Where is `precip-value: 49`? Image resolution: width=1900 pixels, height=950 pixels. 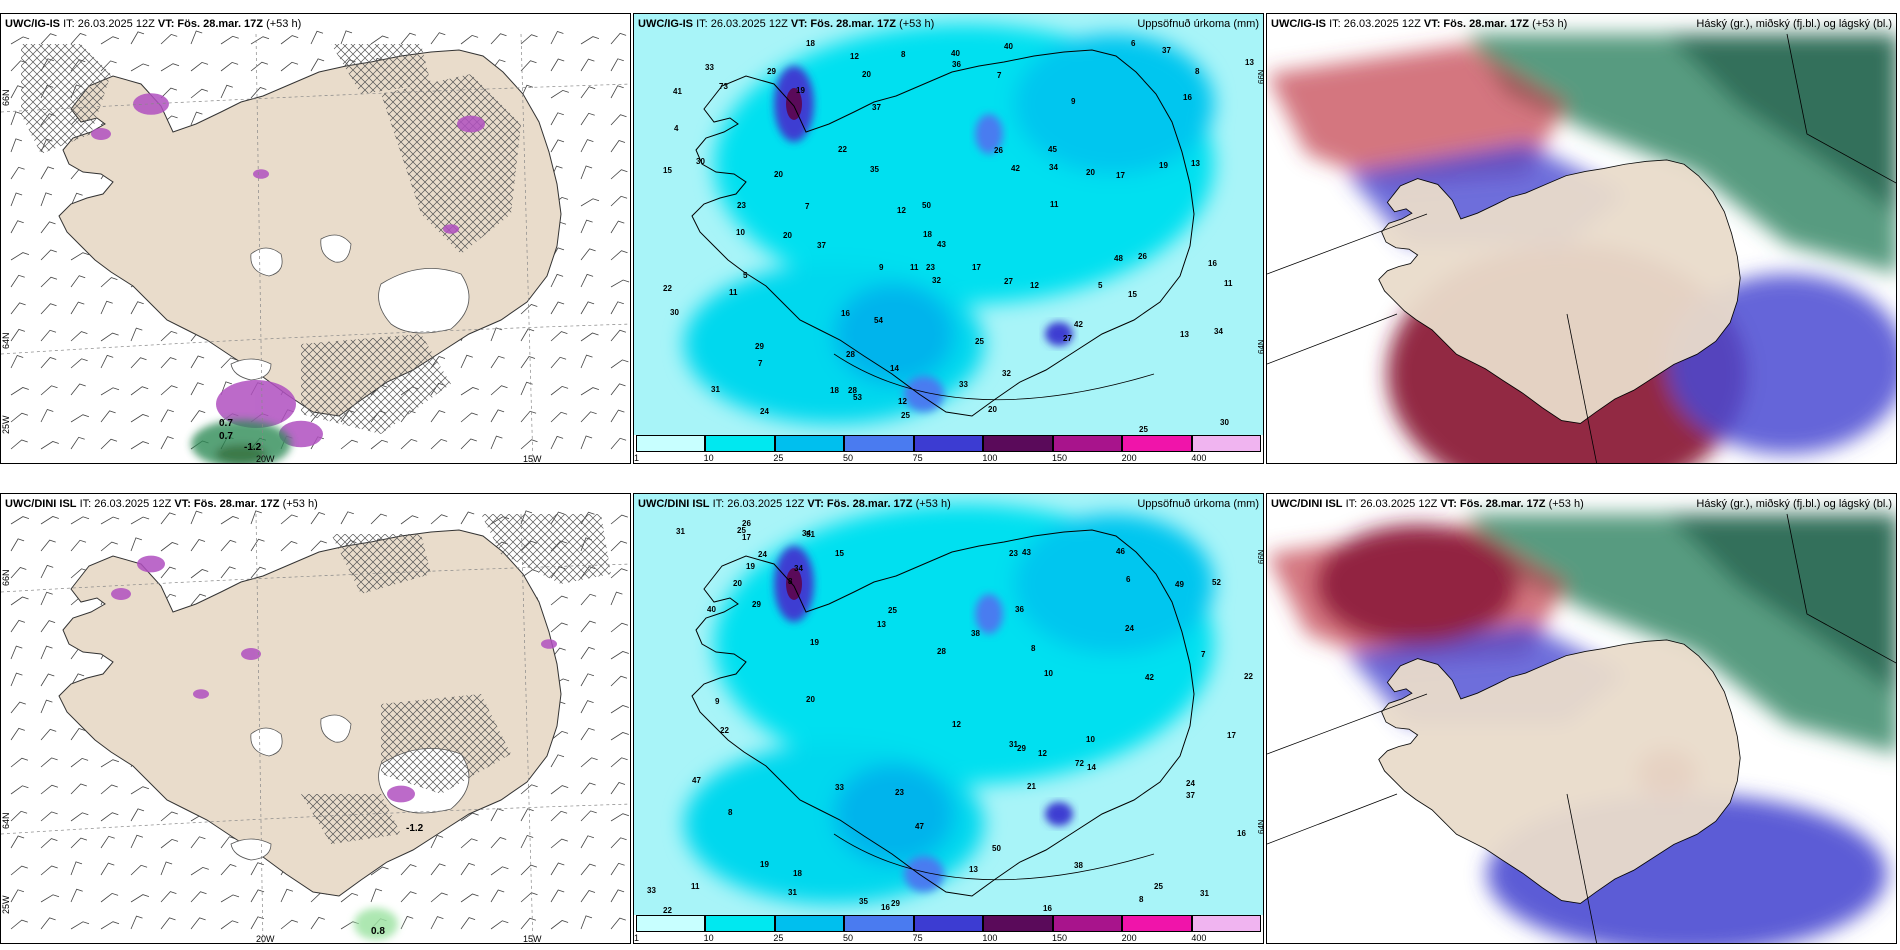
precip-value: 49 is located at coordinates (1179, 584).